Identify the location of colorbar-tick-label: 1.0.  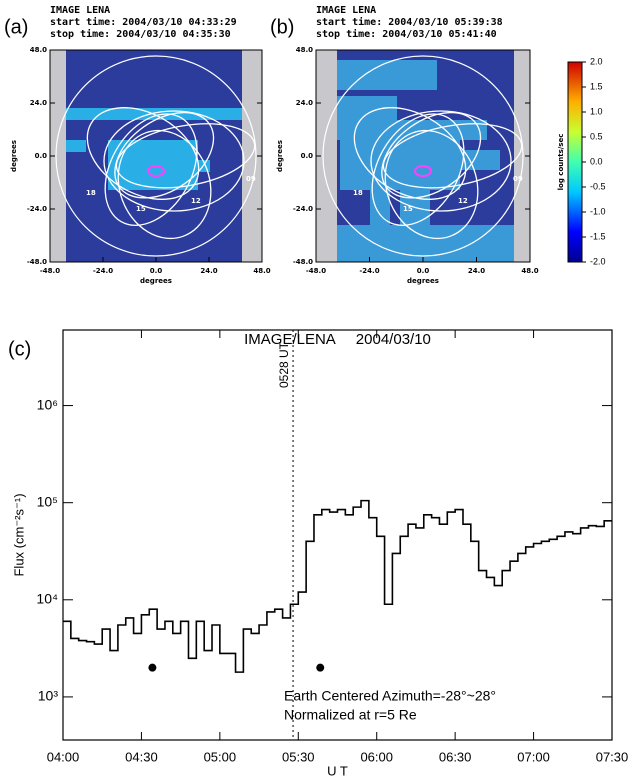
(596, 111).